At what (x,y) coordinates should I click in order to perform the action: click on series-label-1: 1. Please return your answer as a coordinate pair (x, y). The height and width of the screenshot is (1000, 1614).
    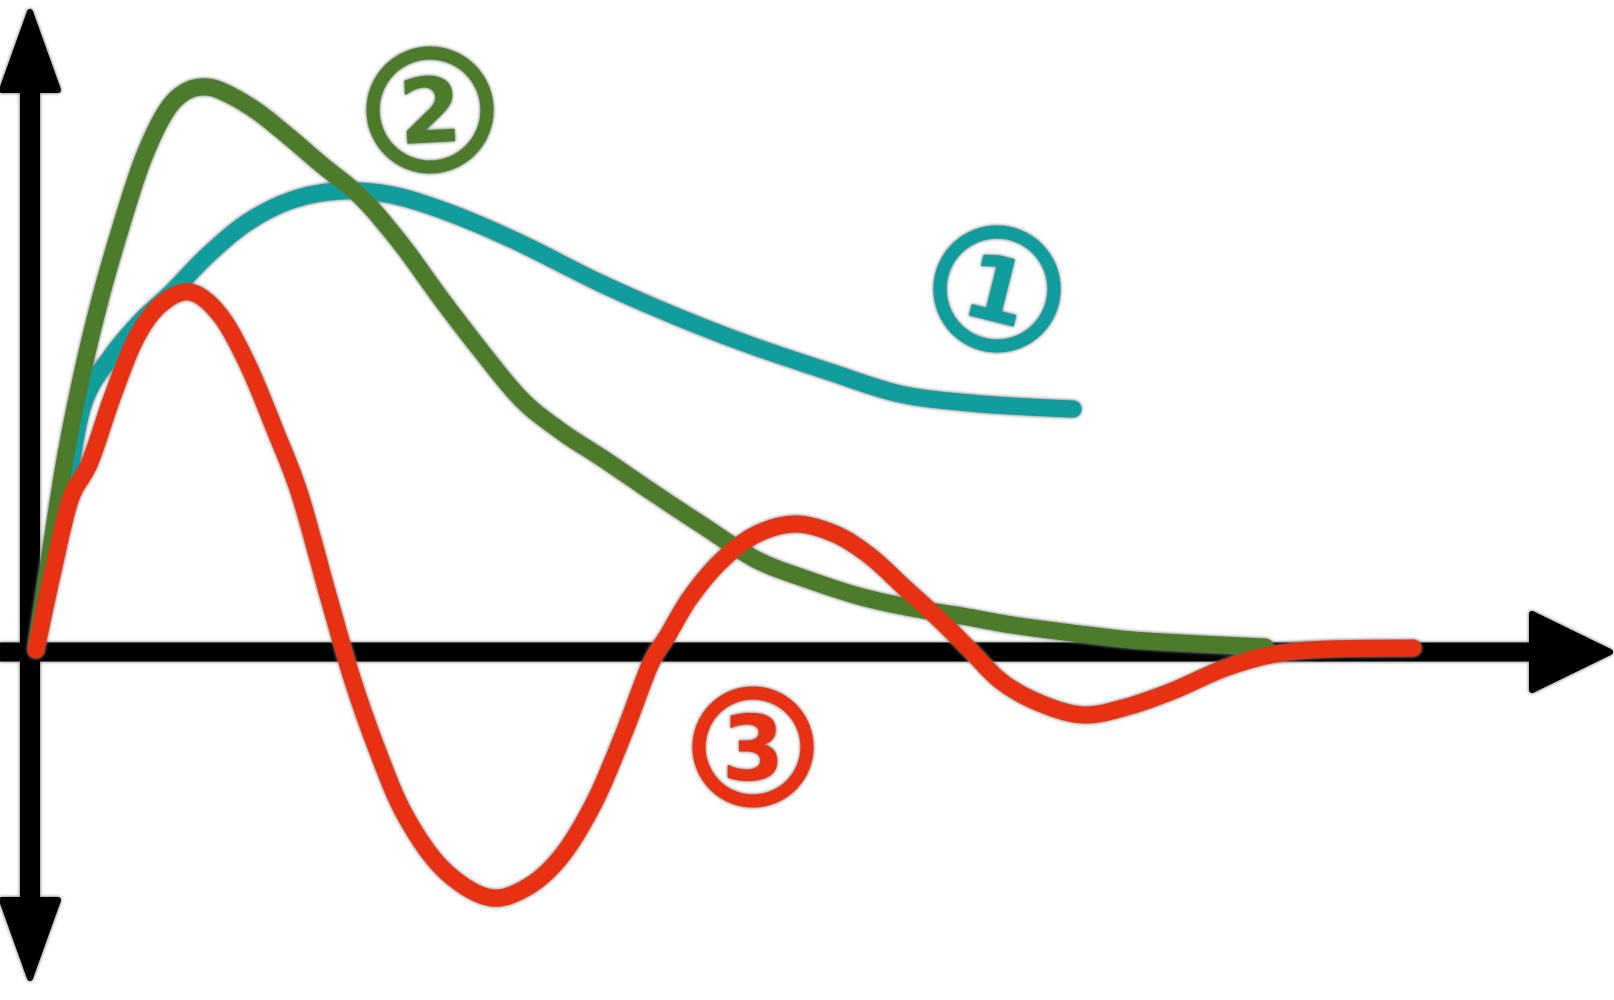
    Looking at the image, I should click on (997, 289).